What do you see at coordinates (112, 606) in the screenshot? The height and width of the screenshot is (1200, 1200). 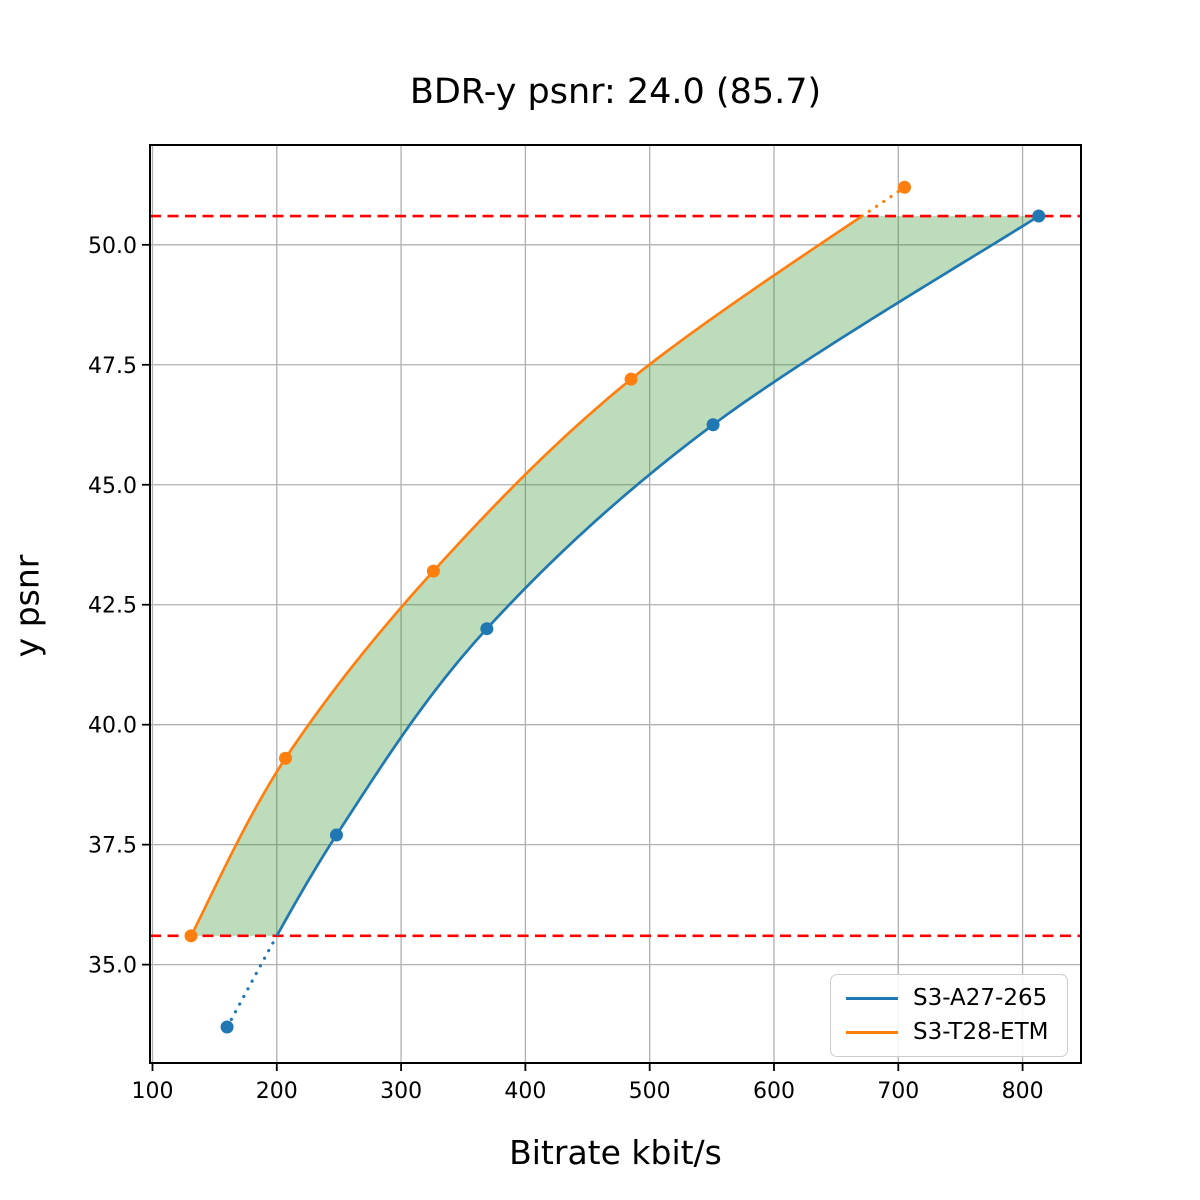 I see `y-tick-label: 42.5` at bounding box center [112, 606].